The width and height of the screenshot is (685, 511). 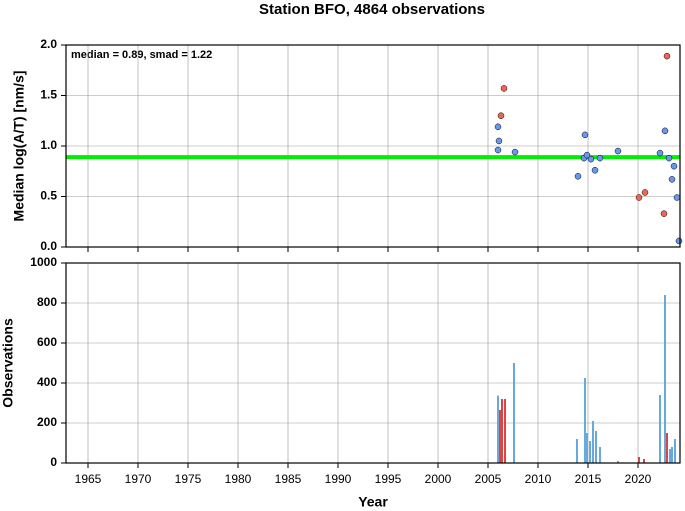 I want to click on x-tick-label: 2000, so click(x=438, y=479).